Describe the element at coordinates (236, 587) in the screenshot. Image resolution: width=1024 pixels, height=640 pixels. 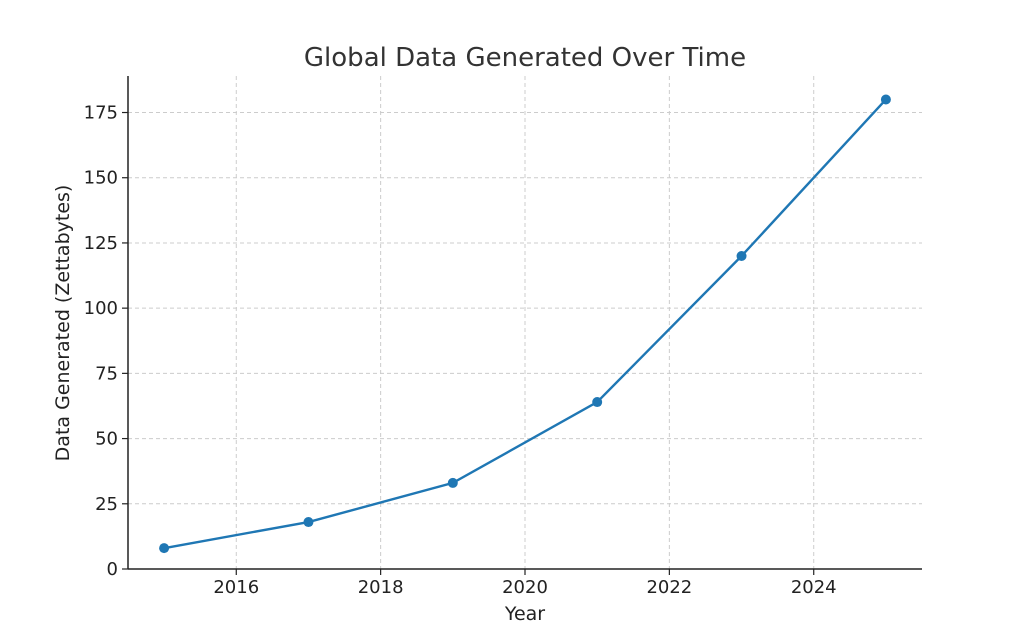
I see `x-tick-label: 2016` at that location.